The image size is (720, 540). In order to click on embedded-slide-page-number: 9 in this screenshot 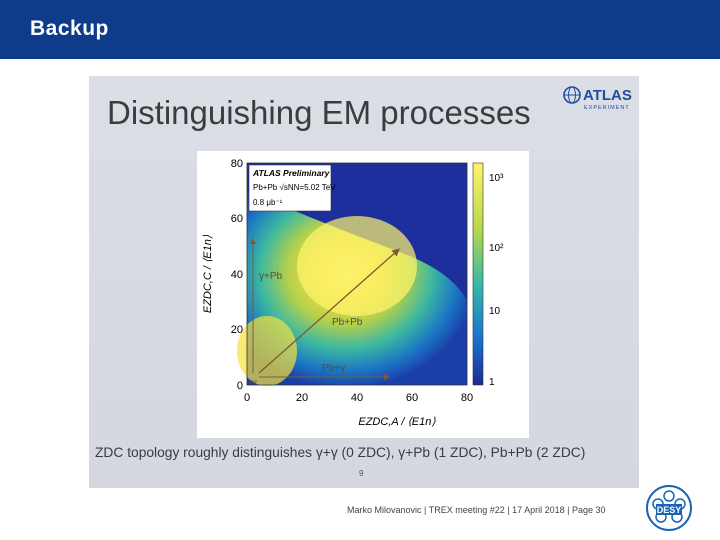, I will do `click(361, 473)`.